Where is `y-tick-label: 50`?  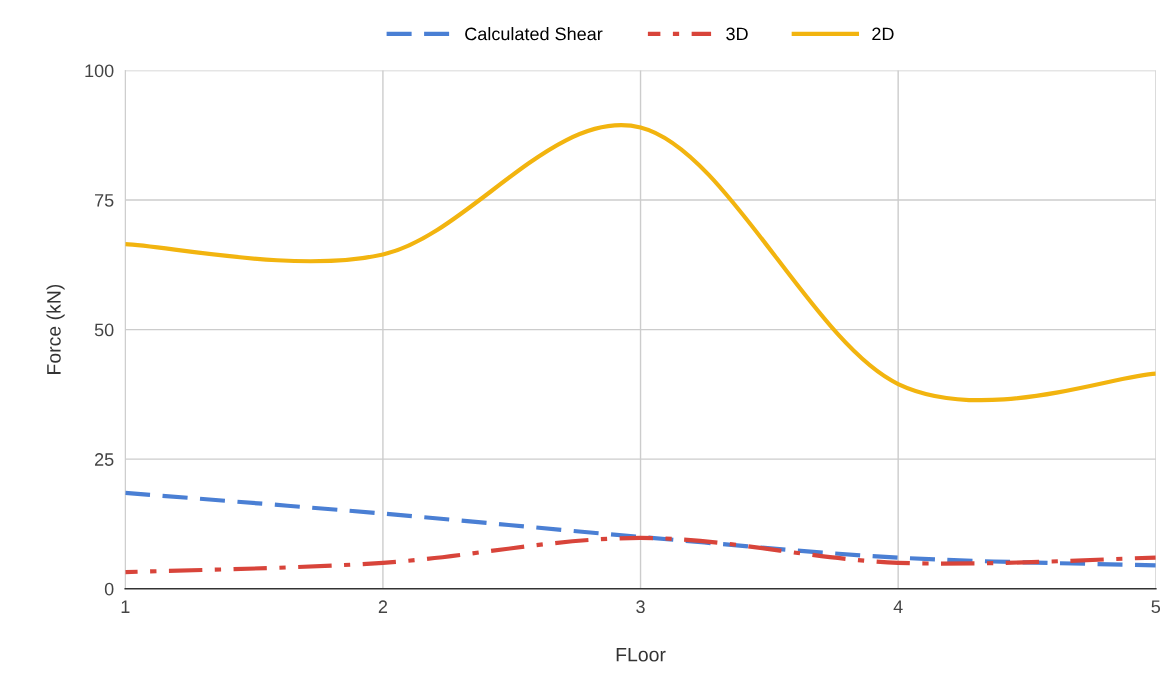
y-tick-label: 50 is located at coordinates (104, 330).